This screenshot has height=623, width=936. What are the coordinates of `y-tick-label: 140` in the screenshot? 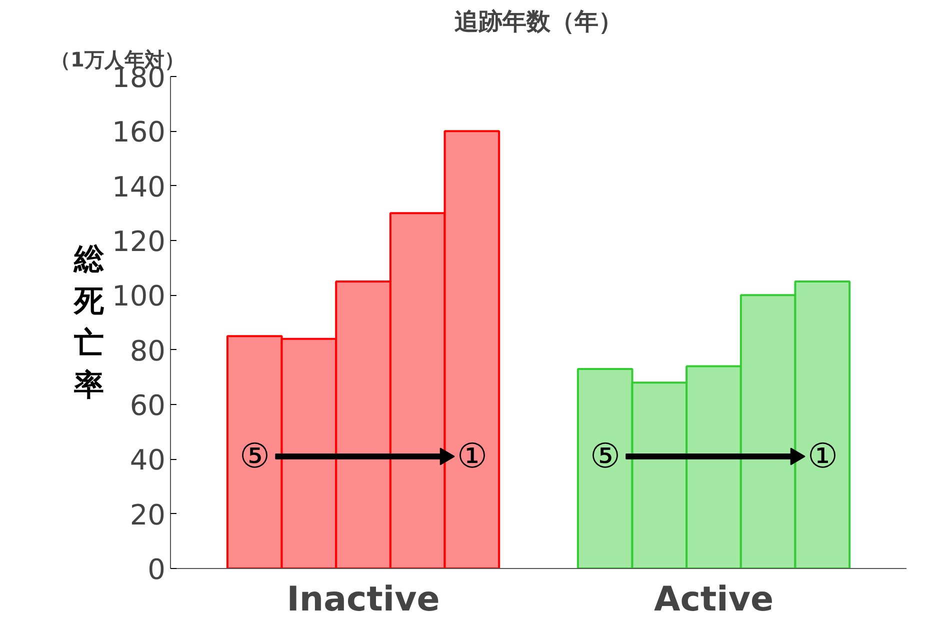 It's located at (139, 187).